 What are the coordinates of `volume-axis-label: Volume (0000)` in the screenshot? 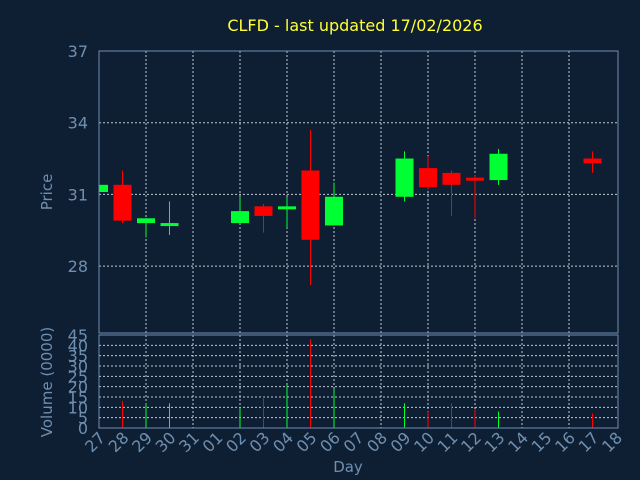 It's located at (47, 382).